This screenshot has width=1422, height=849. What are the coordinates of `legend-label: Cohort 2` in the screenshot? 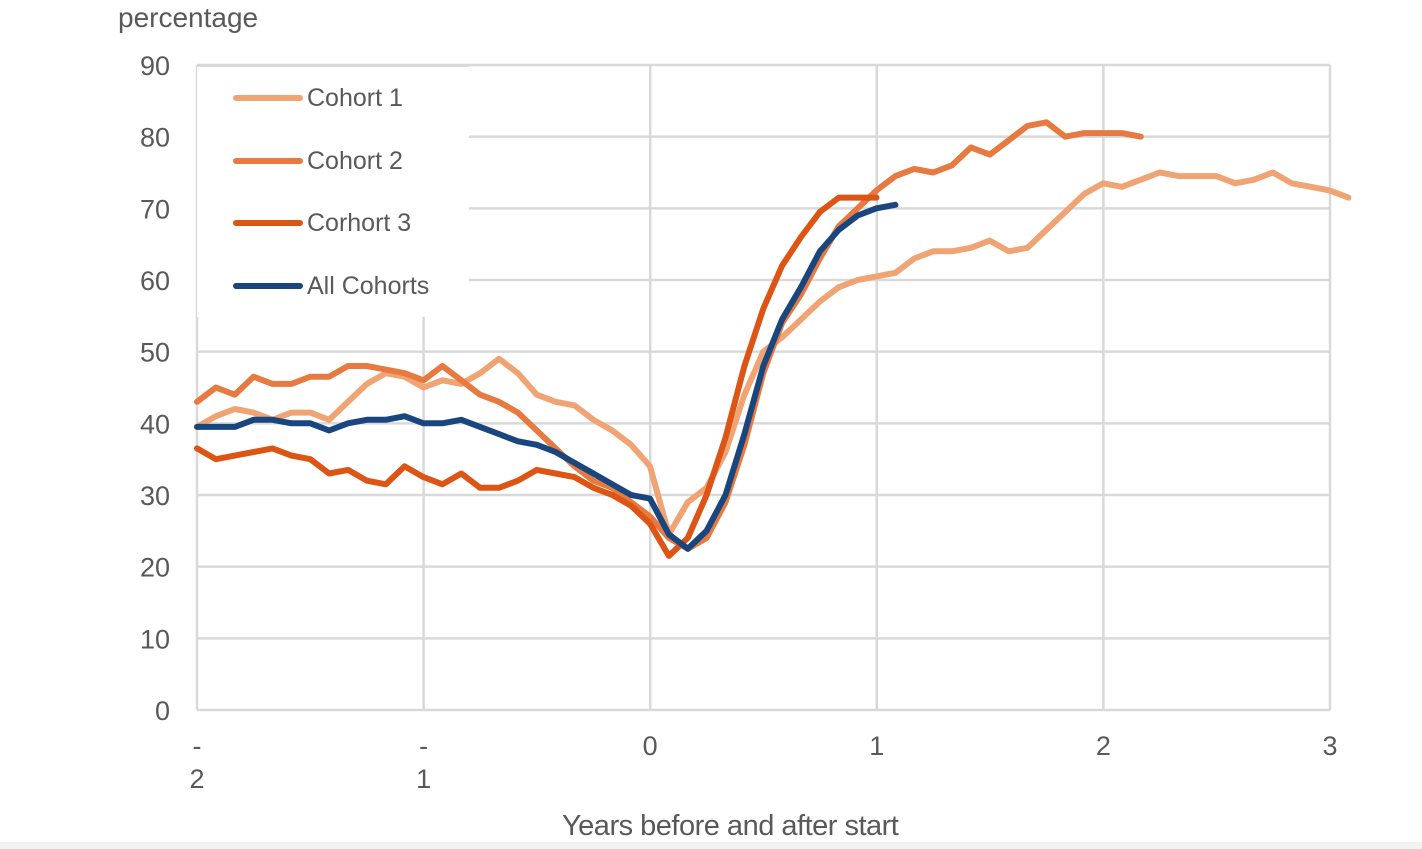 It's located at (355, 160).